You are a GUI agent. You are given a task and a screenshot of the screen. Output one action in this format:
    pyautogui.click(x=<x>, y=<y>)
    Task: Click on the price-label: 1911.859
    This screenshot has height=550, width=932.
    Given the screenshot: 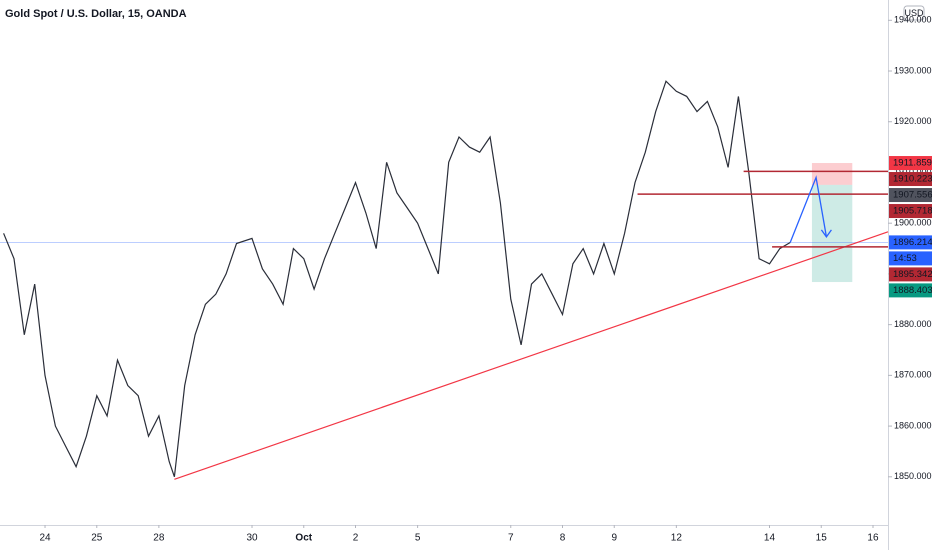 What is the action you would take?
    pyautogui.click(x=912, y=163)
    